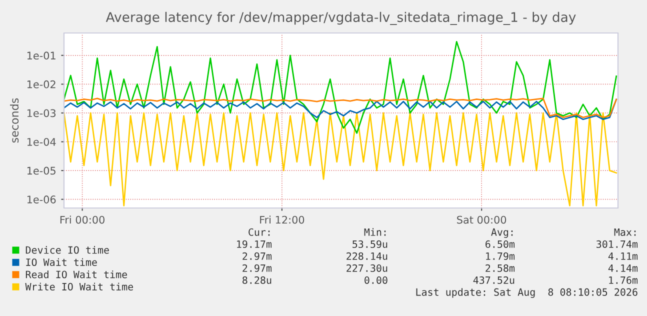 The image size is (647, 316). Describe the element at coordinates (376, 280) in the screenshot. I see `text: 0.00` at that location.